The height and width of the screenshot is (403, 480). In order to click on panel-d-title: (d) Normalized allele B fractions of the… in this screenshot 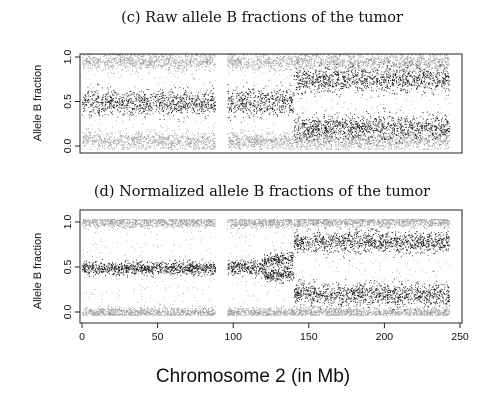, I will do `click(262, 192)`.